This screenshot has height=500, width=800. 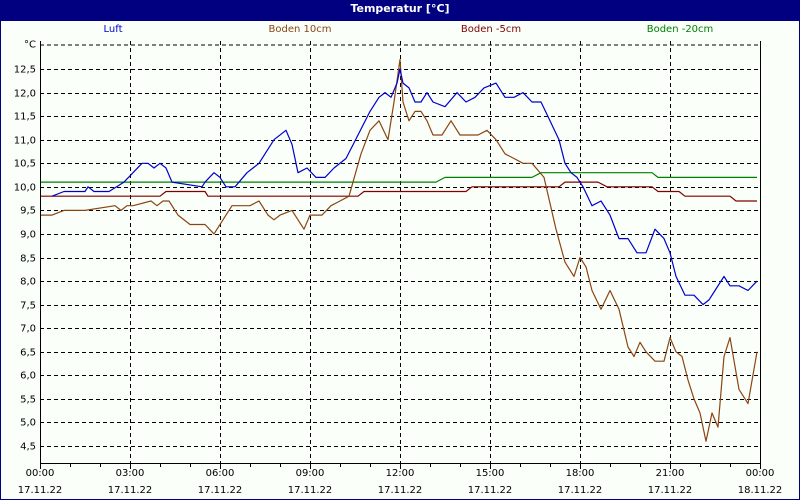 I want to click on y-tick-label: 7,0, so click(x=28, y=328).